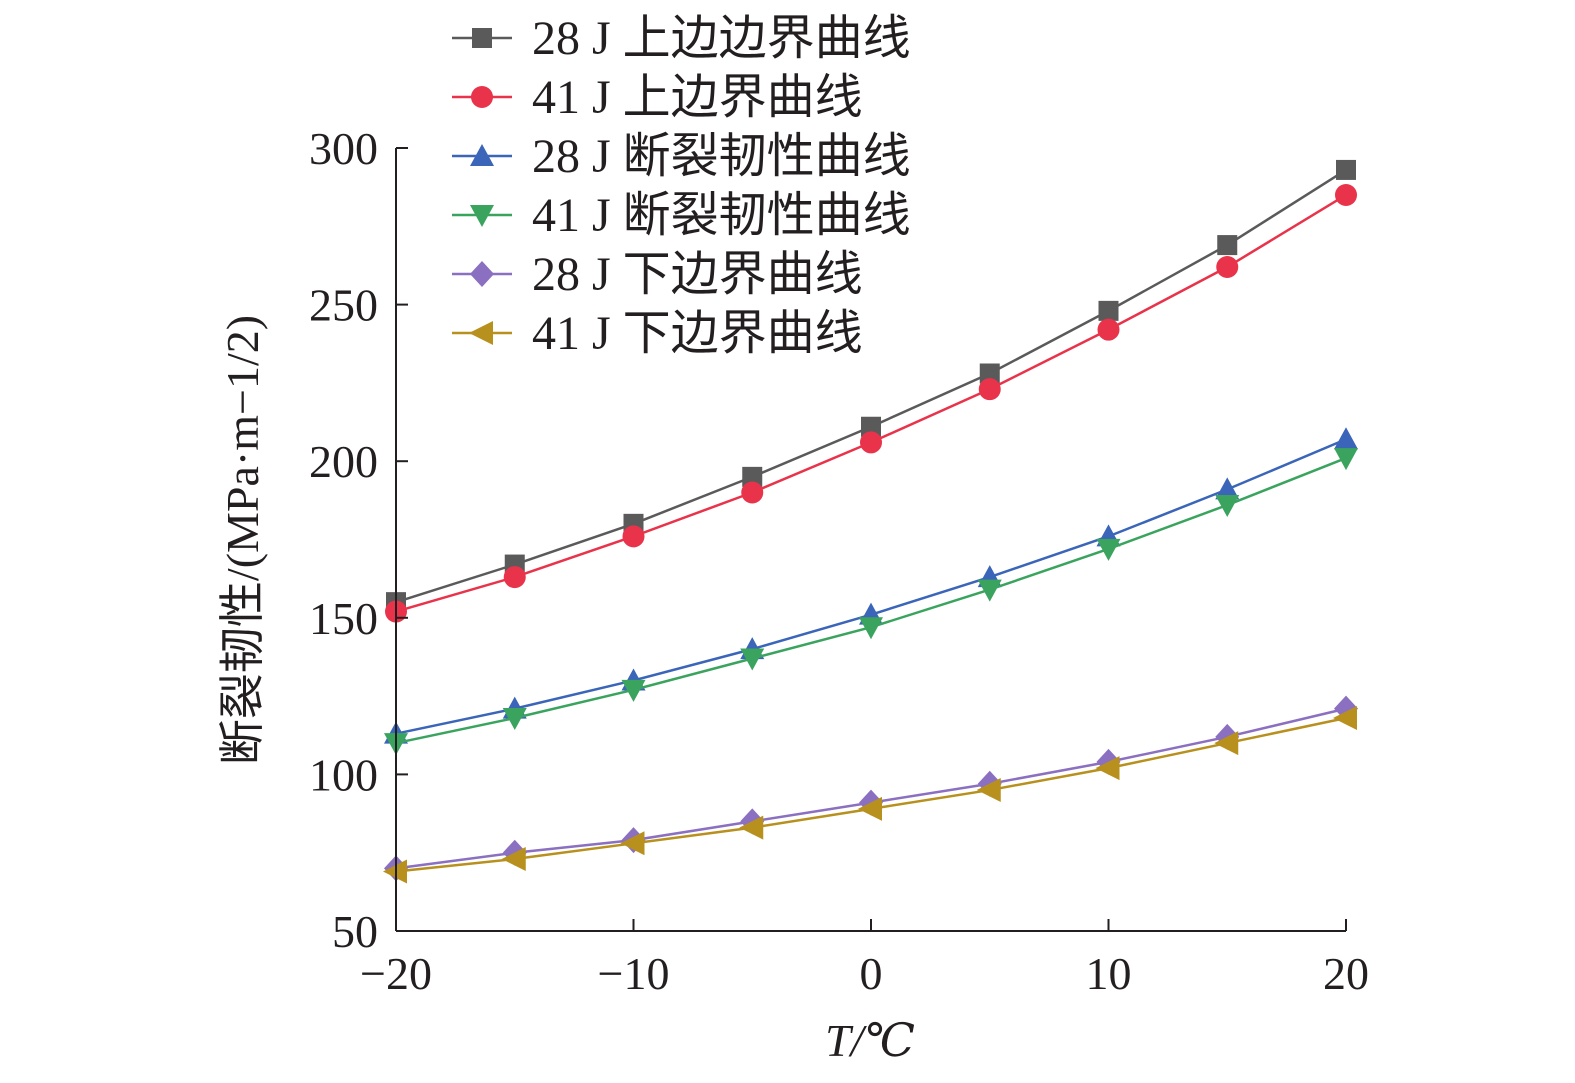 The image size is (1575, 1083). I want to click on legend-item: 28 J 上边边界曲线, so click(681, 38).